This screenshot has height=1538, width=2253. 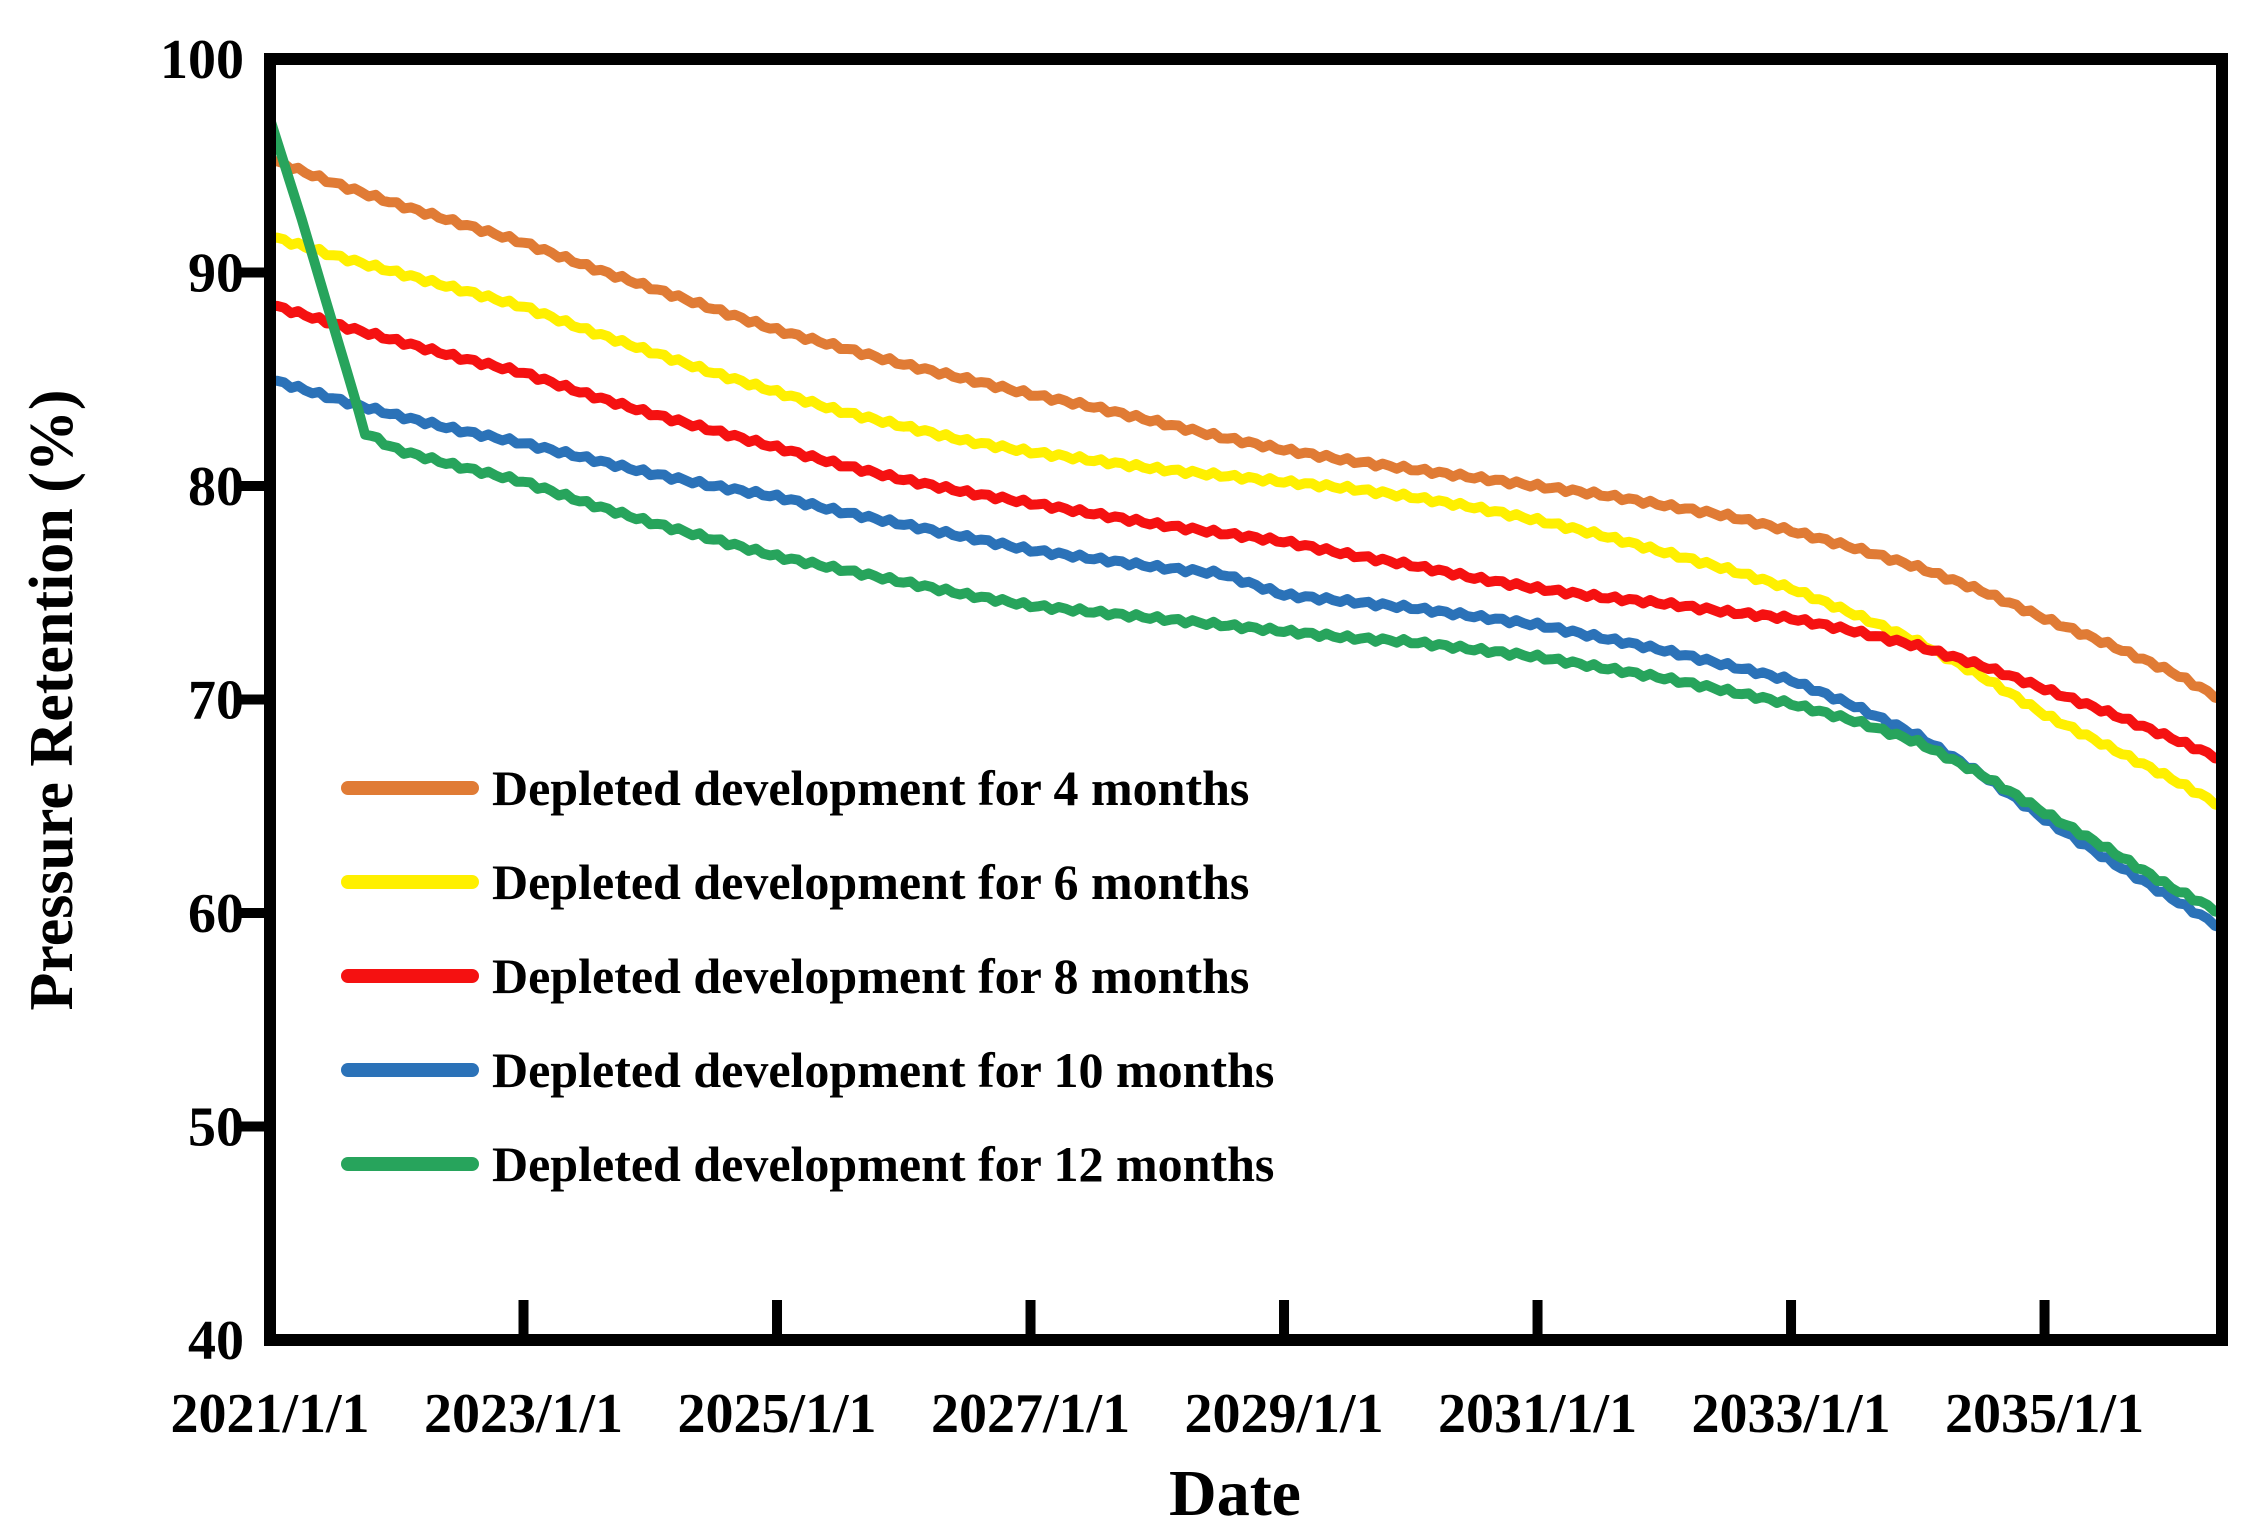 I want to click on x-tick-label-2035: 2035/1/1, so click(x=2044, y=1414).